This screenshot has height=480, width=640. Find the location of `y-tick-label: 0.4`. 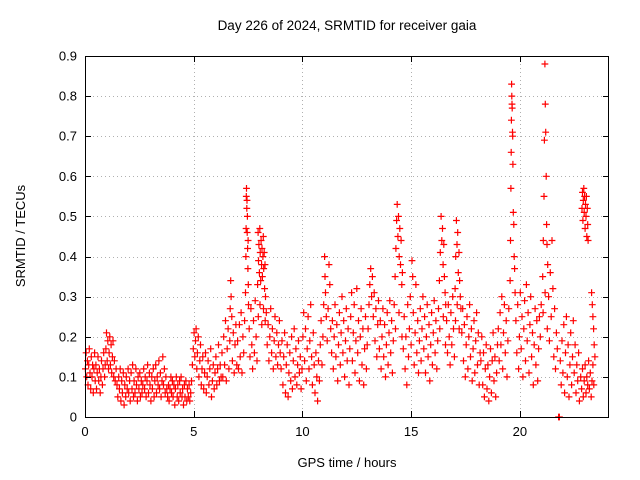

y-tick-label: 0.4 is located at coordinates (68, 256).